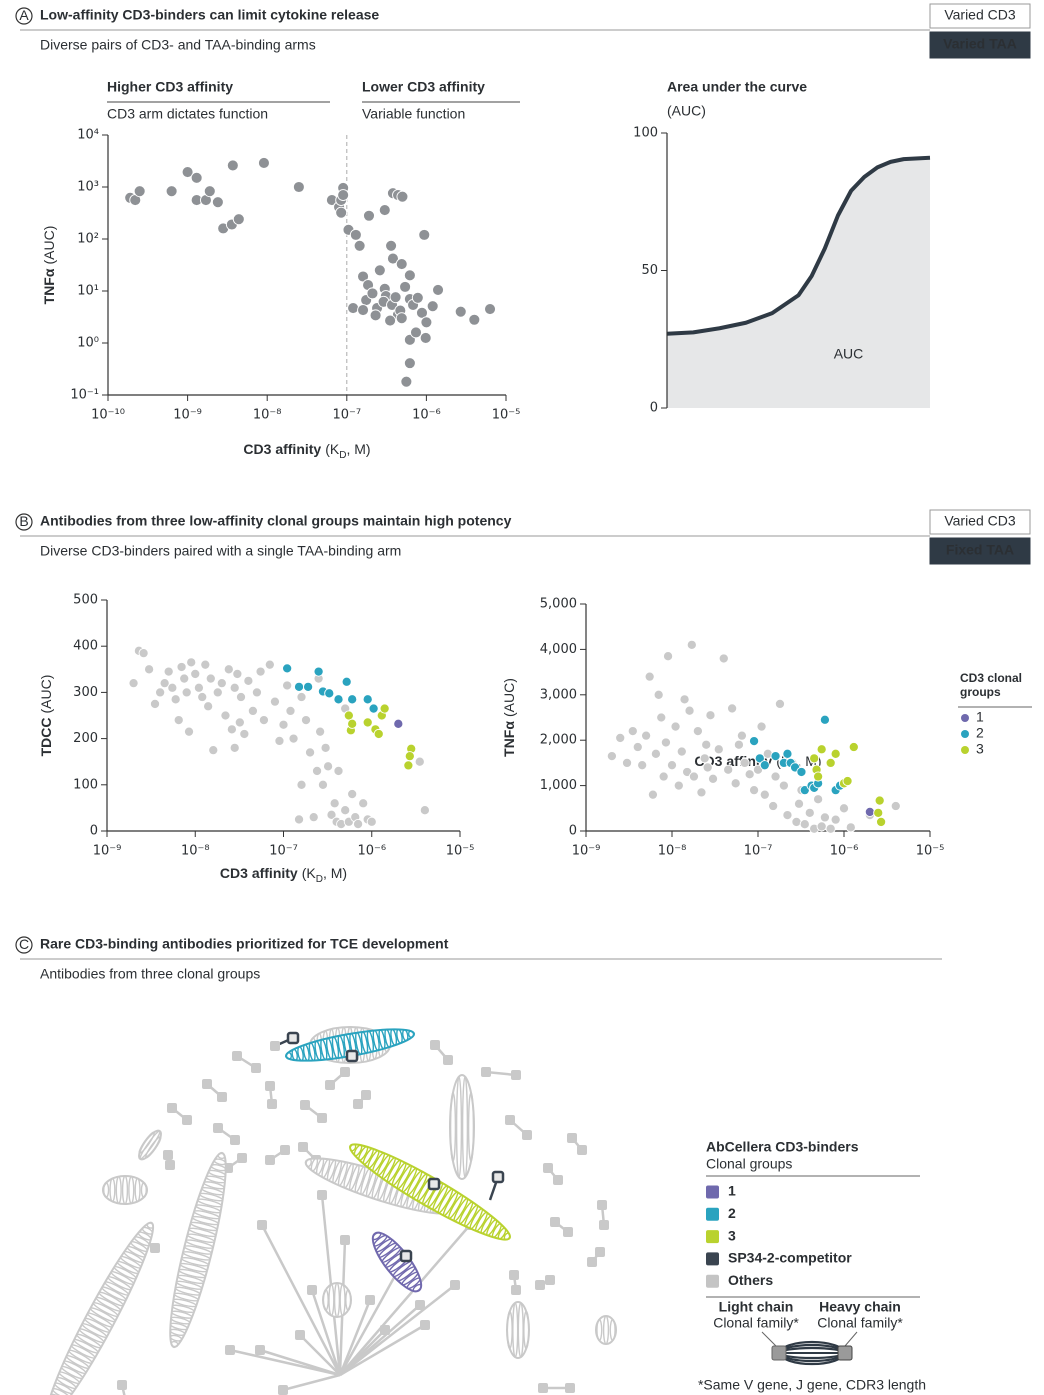 This screenshot has height=1395, width=1044. I want to click on family-outline, so click(337, 1300).